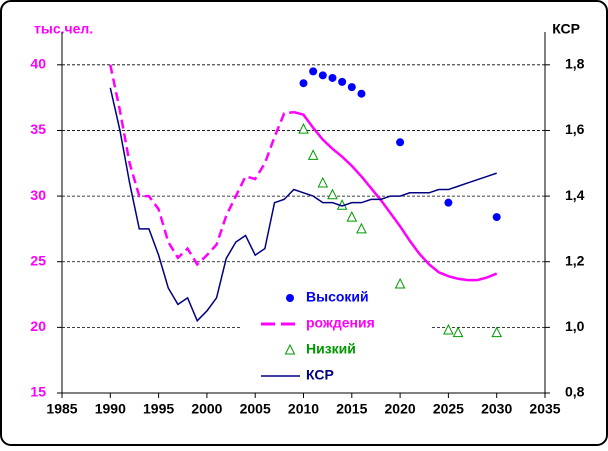  I want to click on x-tick-label: 2000, so click(206, 409).